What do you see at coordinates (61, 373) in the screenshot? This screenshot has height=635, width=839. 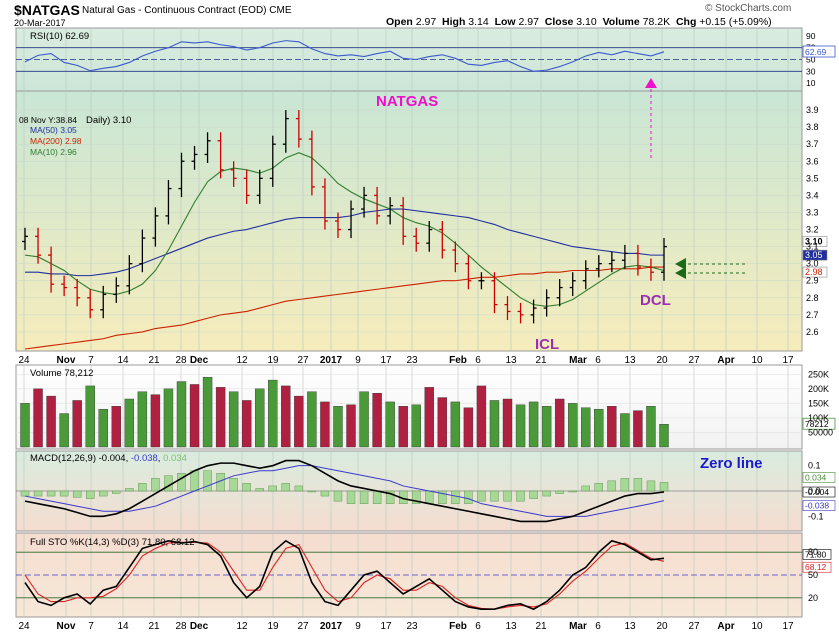 I see `volume-title: Volume 78,212` at bounding box center [61, 373].